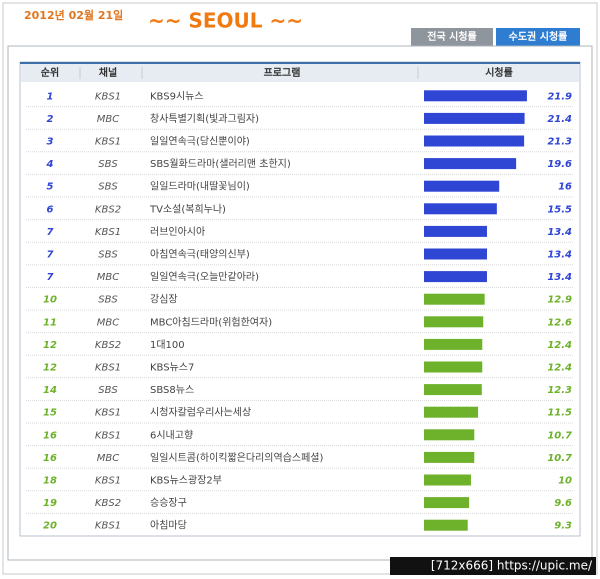 This screenshot has height=579, width=600. What do you see at coordinates (559, 142) in the screenshot?
I see `rating: 21.3` at bounding box center [559, 142].